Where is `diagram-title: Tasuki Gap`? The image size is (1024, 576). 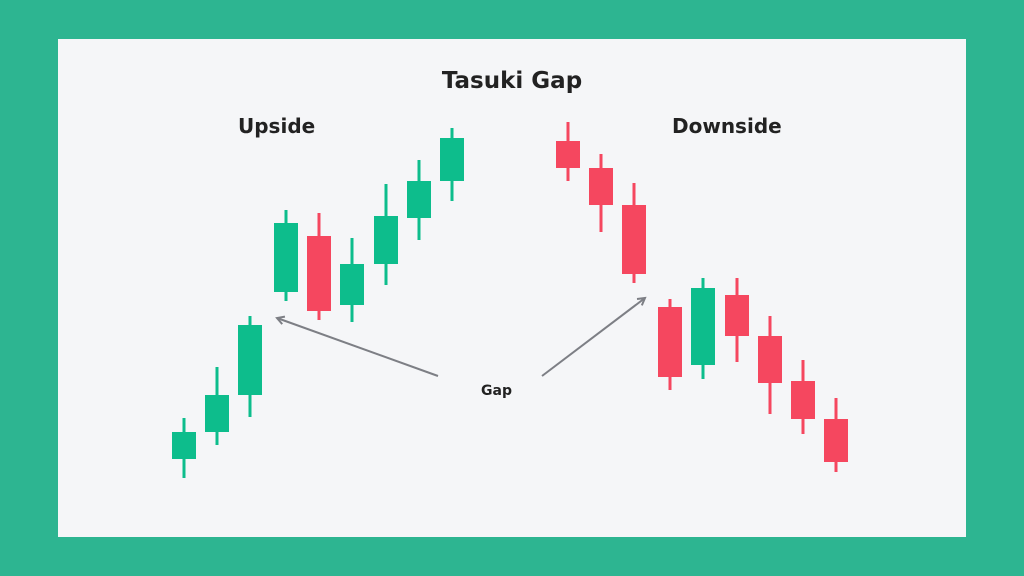
diagram-title: Tasuki Gap is located at coordinates (512, 81).